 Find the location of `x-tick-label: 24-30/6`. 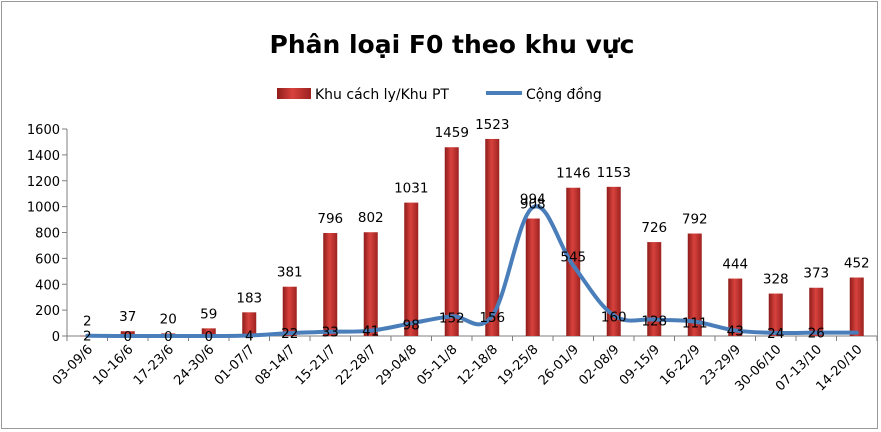

x-tick-label: 24-30/6 is located at coordinates (194, 365).